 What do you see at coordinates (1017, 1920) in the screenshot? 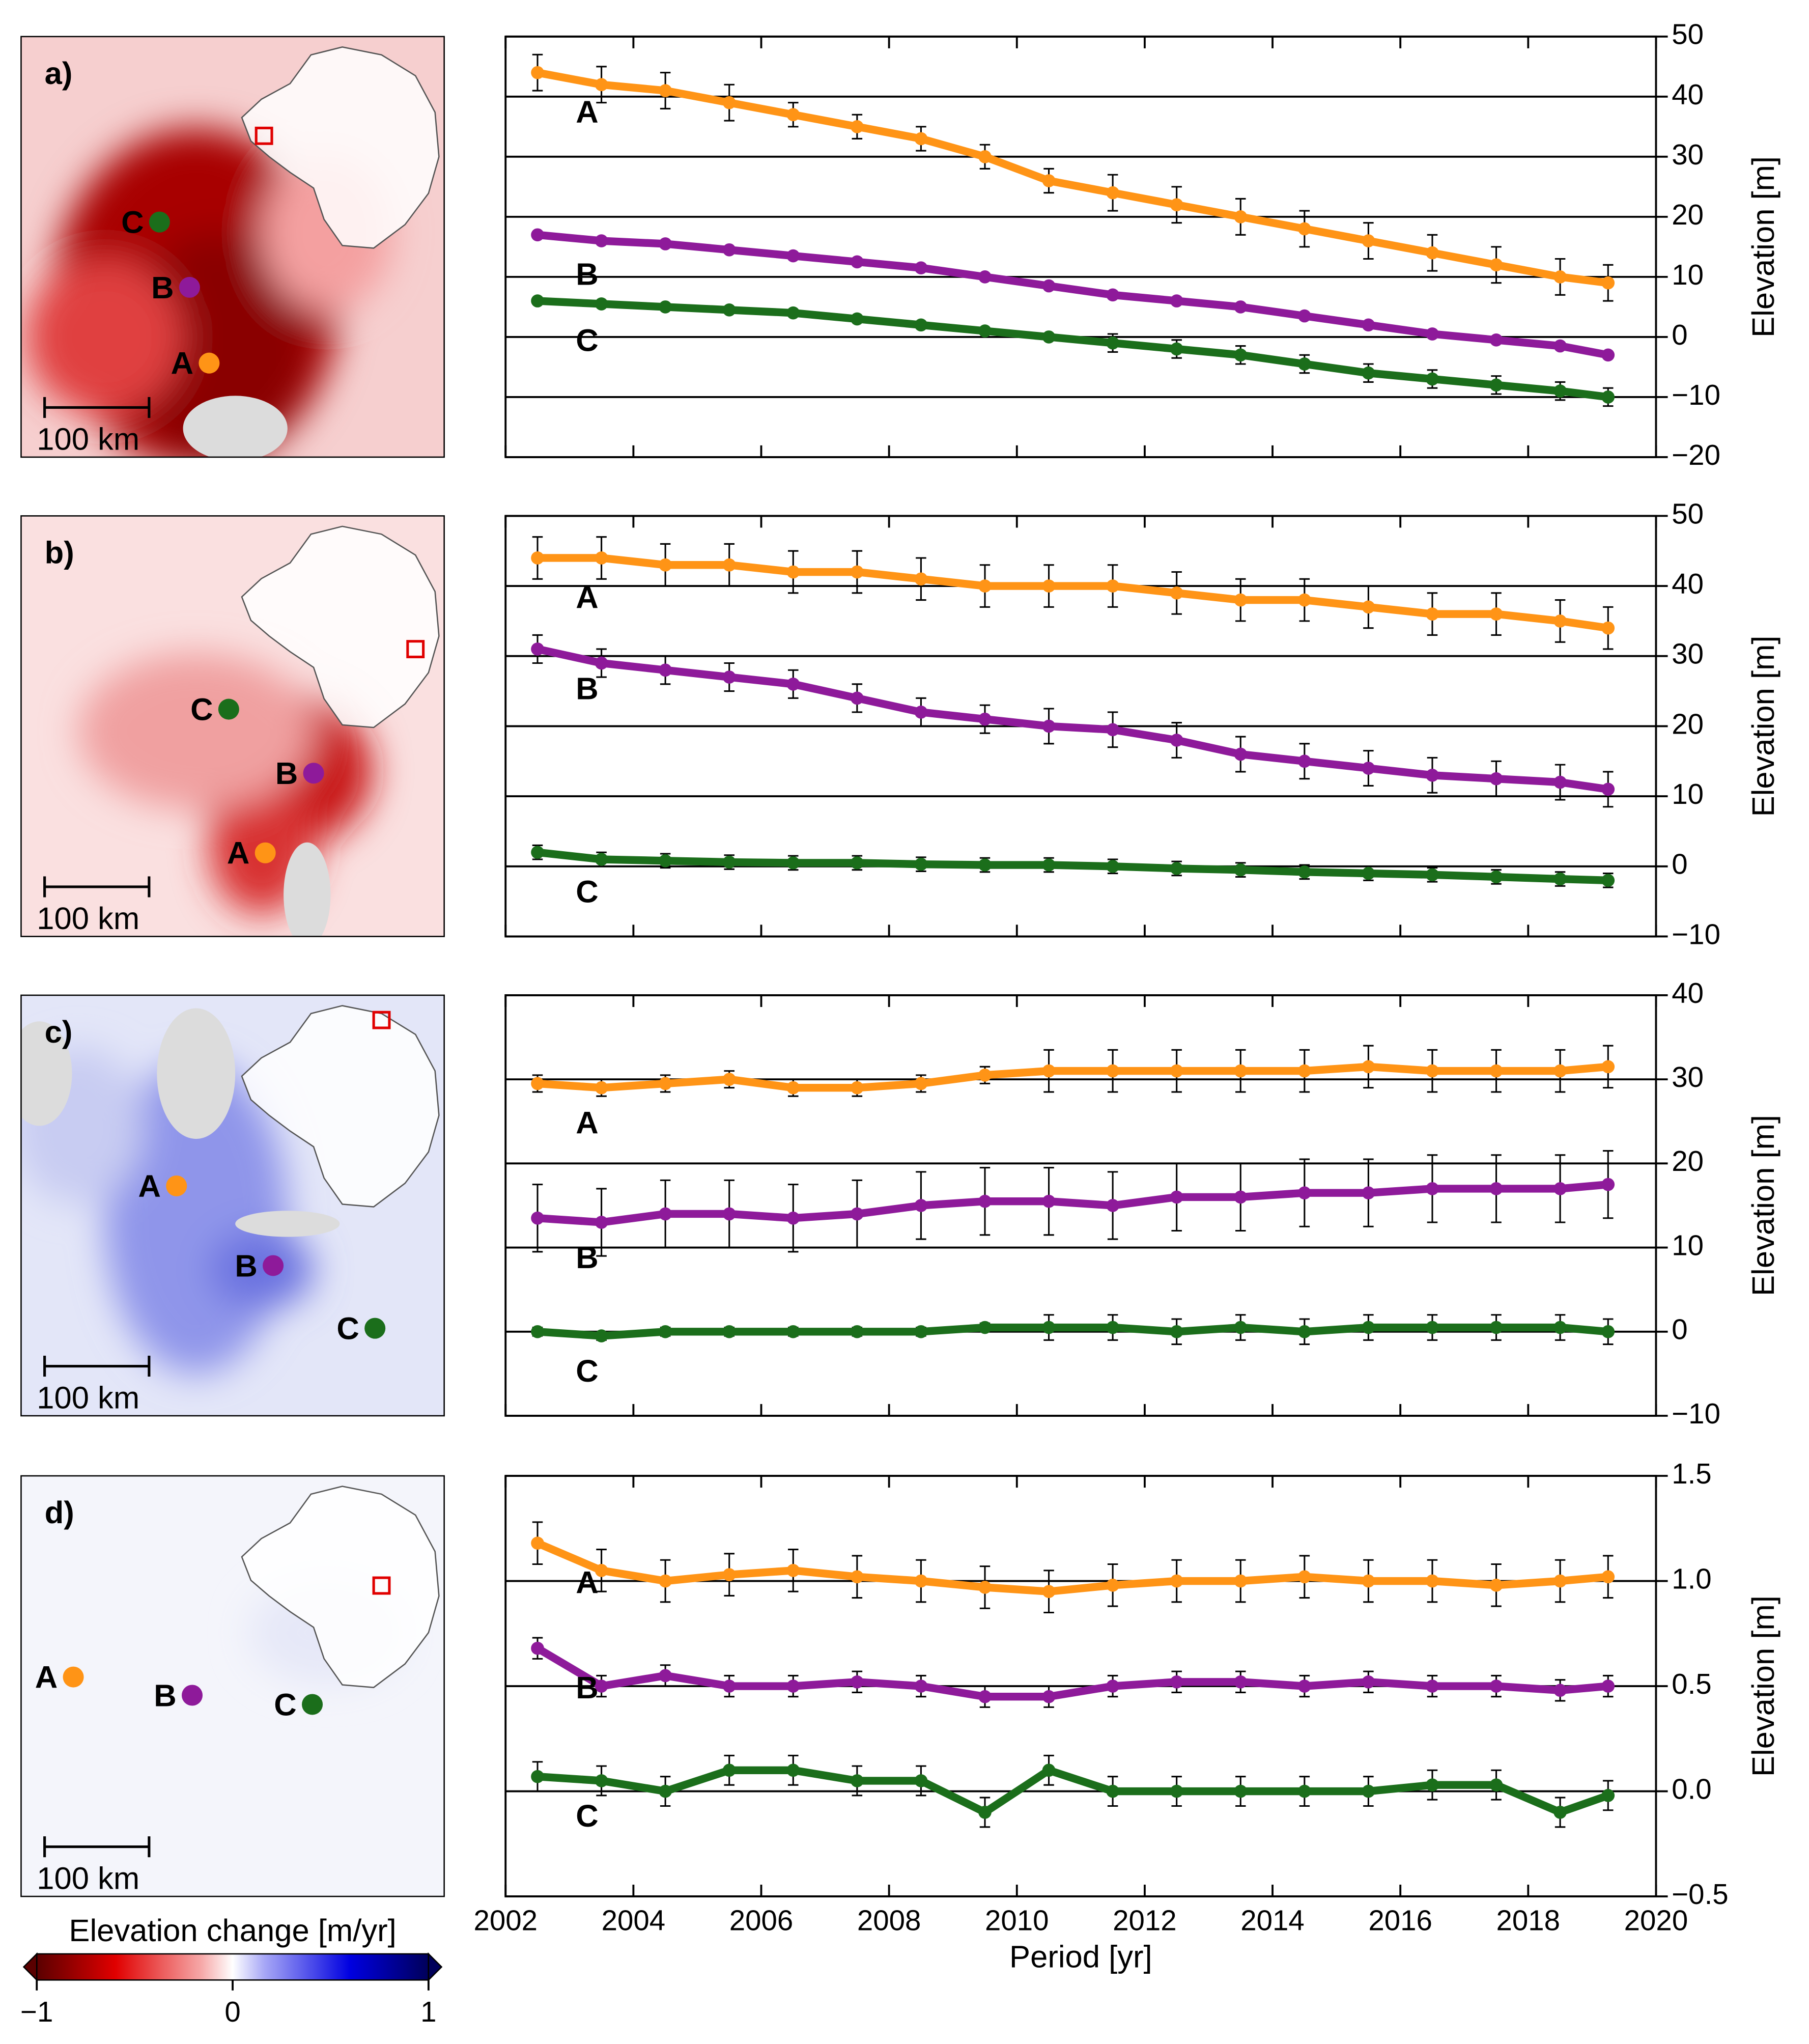
I see `x-tick-label: 2010` at bounding box center [1017, 1920].